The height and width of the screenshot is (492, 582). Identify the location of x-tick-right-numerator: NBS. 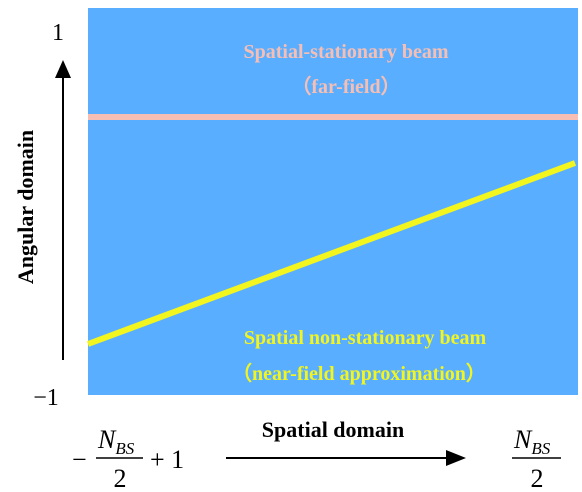
(532, 441).